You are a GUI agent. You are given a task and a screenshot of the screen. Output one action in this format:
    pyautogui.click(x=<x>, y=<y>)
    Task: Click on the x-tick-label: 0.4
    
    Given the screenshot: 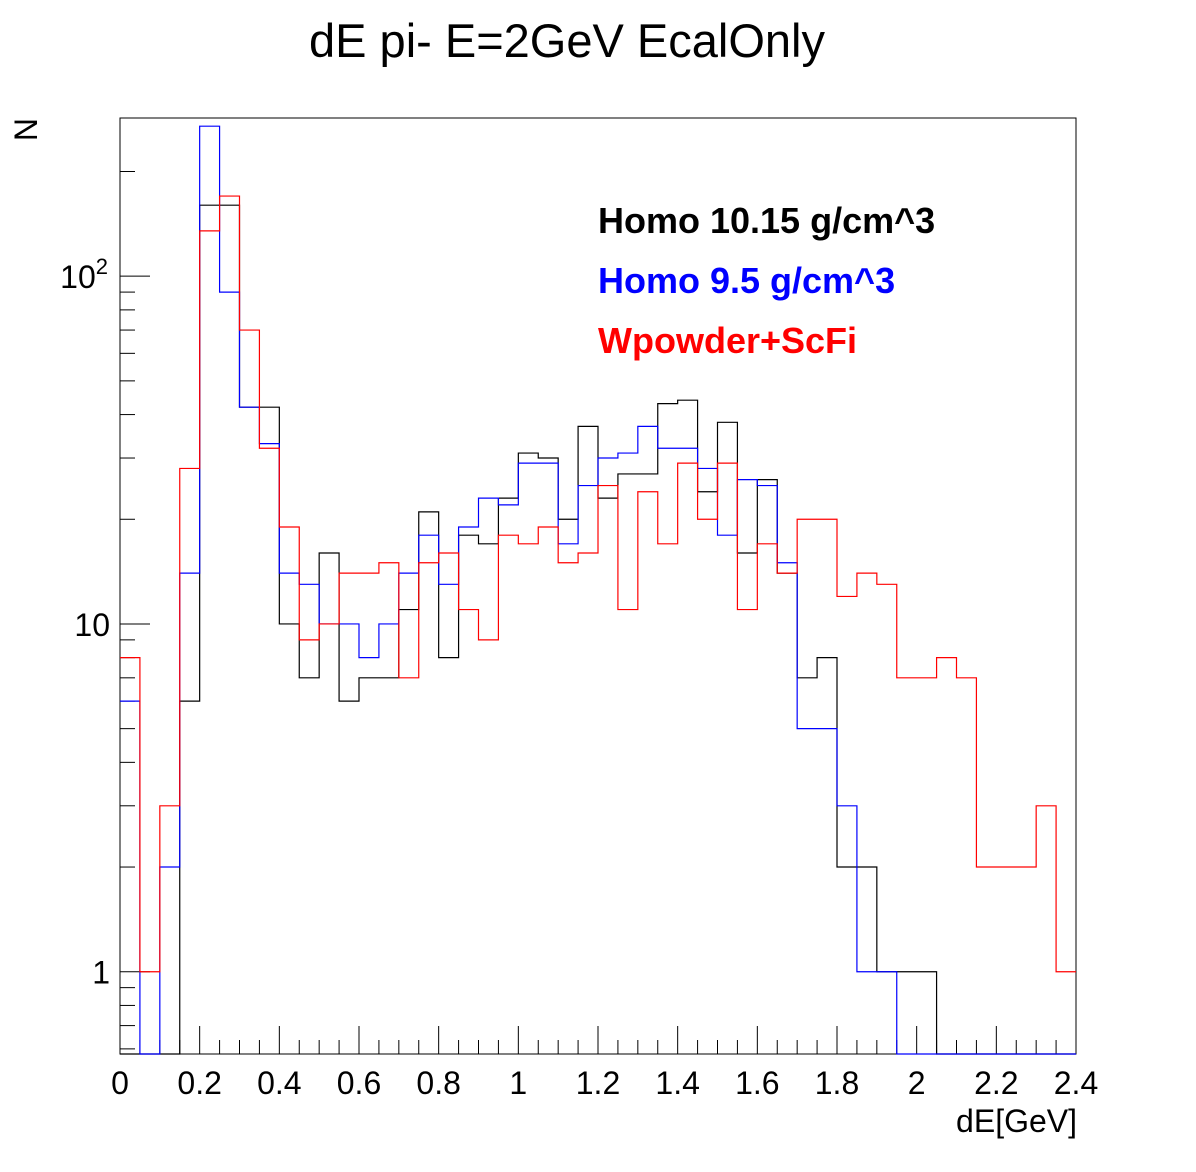 What is the action you would take?
    pyautogui.click(x=279, y=1083)
    